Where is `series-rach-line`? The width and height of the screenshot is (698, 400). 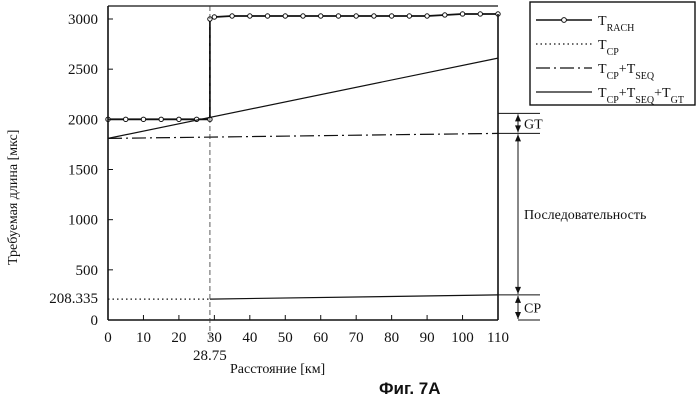 series-rach-line is located at coordinates (303, 66).